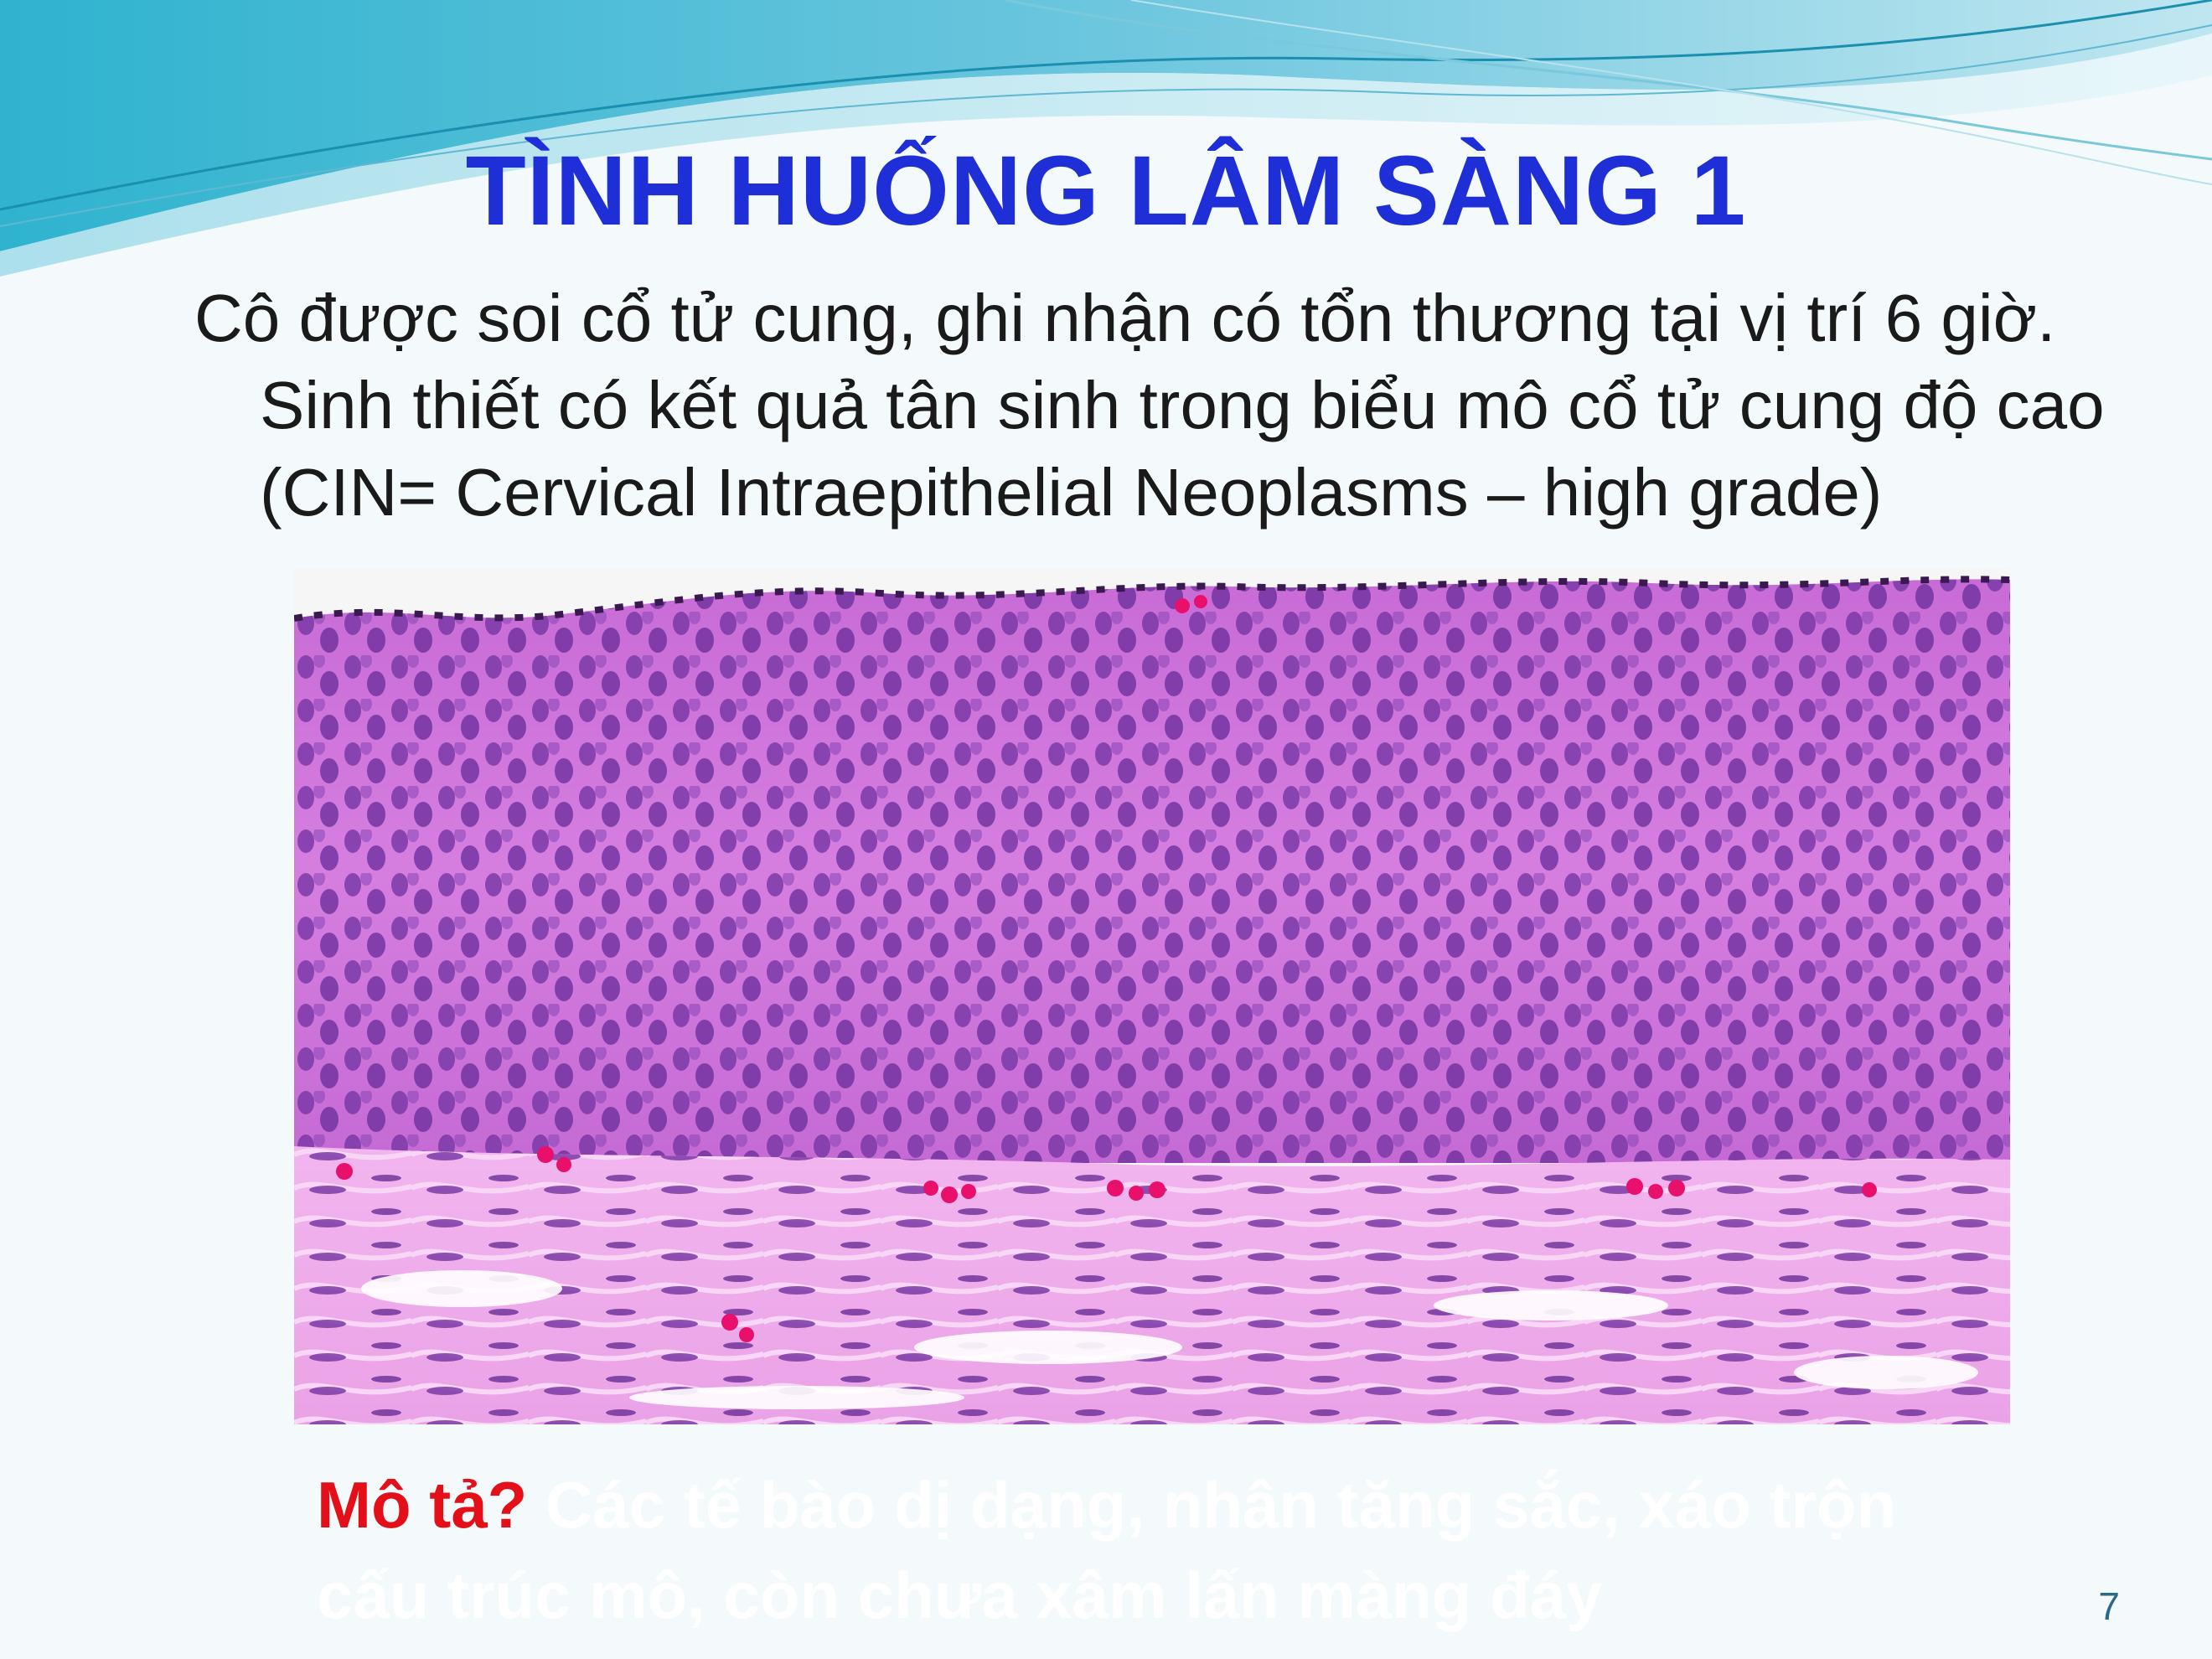  Describe the element at coordinates (422, 1505) in the screenshot. I see `question-label: Mô tả?` at that location.